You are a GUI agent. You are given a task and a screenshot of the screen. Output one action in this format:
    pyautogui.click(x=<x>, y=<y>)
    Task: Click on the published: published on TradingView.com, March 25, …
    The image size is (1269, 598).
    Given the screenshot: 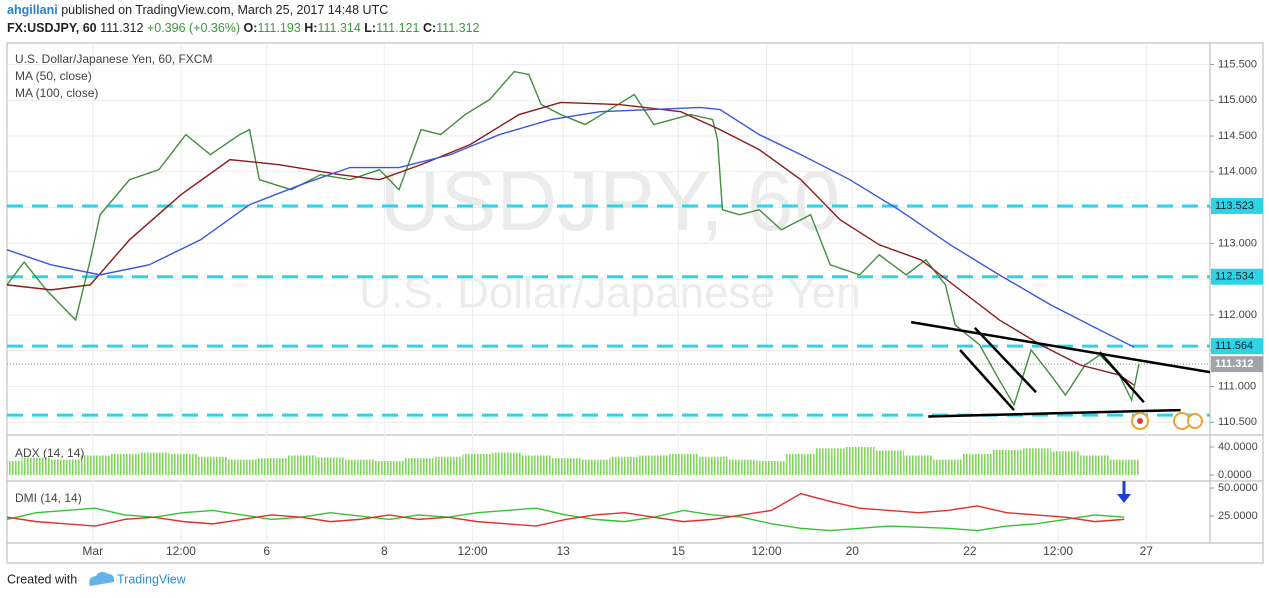 What is the action you would take?
    pyautogui.click(x=224, y=10)
    